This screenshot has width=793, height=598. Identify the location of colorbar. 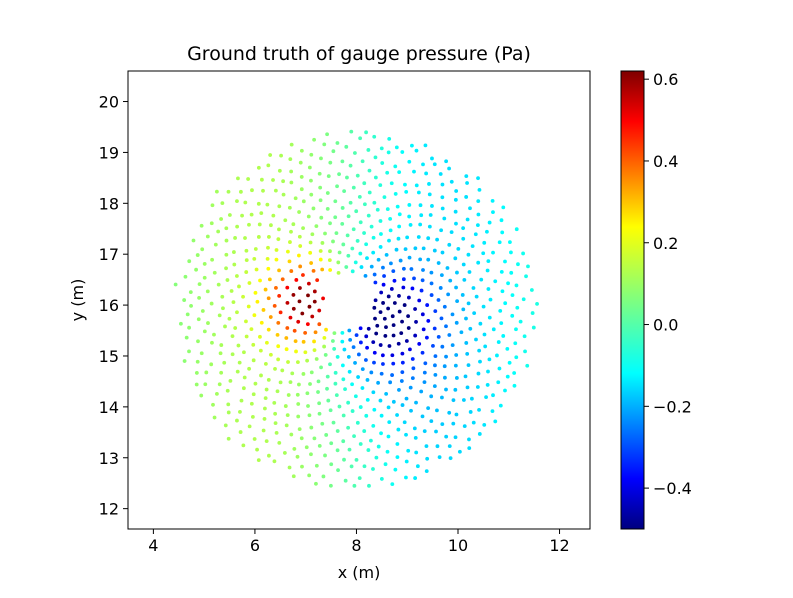
(632, 300).